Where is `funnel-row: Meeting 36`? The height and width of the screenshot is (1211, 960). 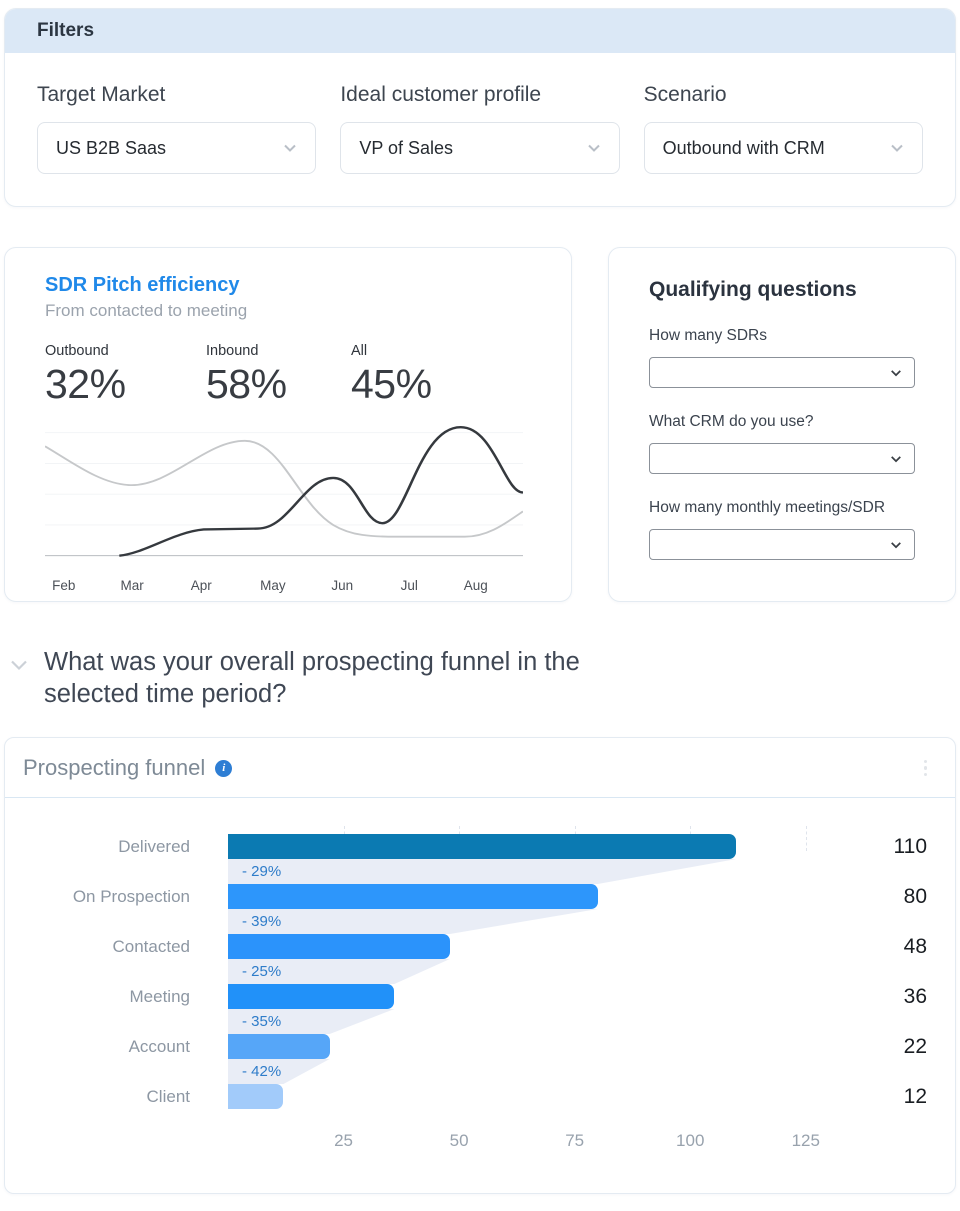 funnel-row: Meeting 36 is located at coordinates (476, 996).